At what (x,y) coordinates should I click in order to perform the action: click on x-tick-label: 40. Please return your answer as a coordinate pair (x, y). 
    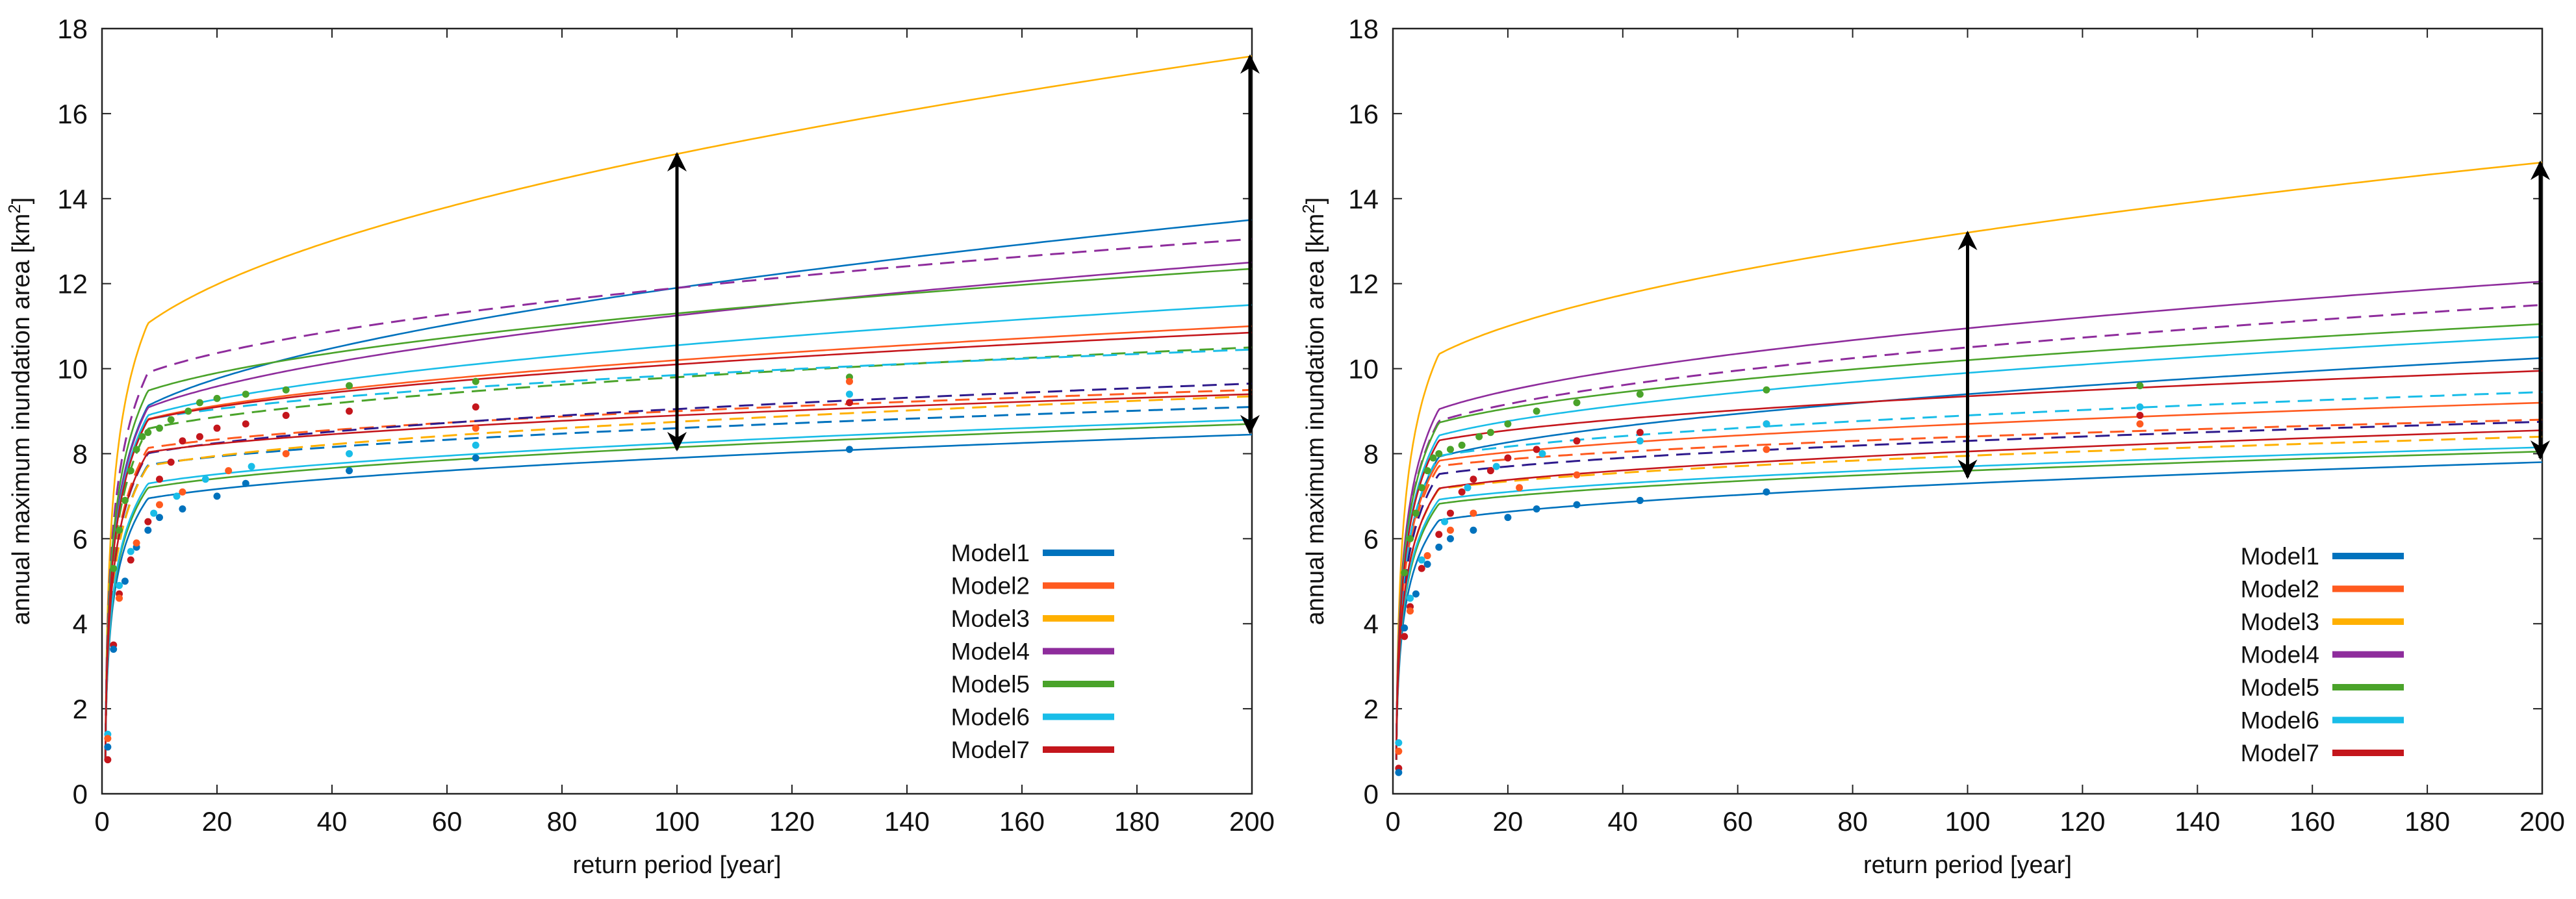
    Looking at the image, I should click on (1622, 821).